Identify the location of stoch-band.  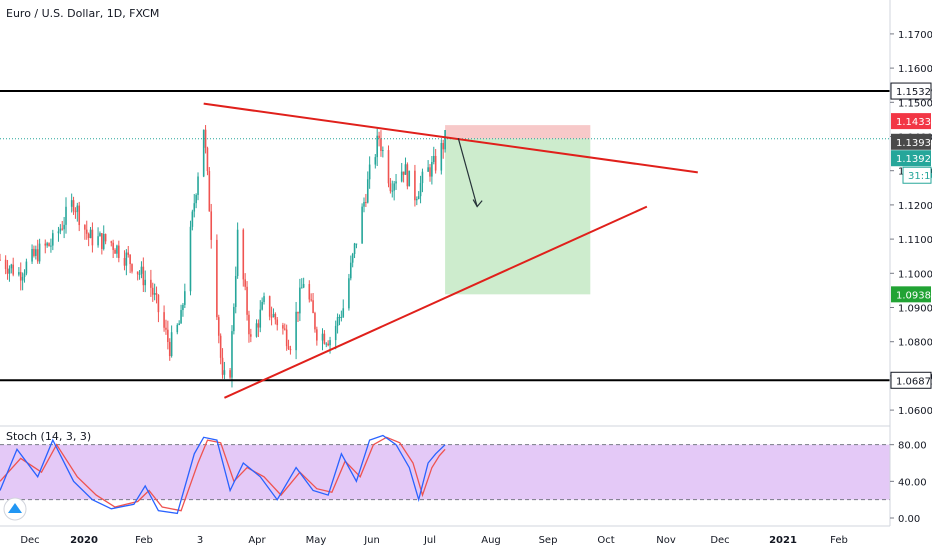
(445, 472).